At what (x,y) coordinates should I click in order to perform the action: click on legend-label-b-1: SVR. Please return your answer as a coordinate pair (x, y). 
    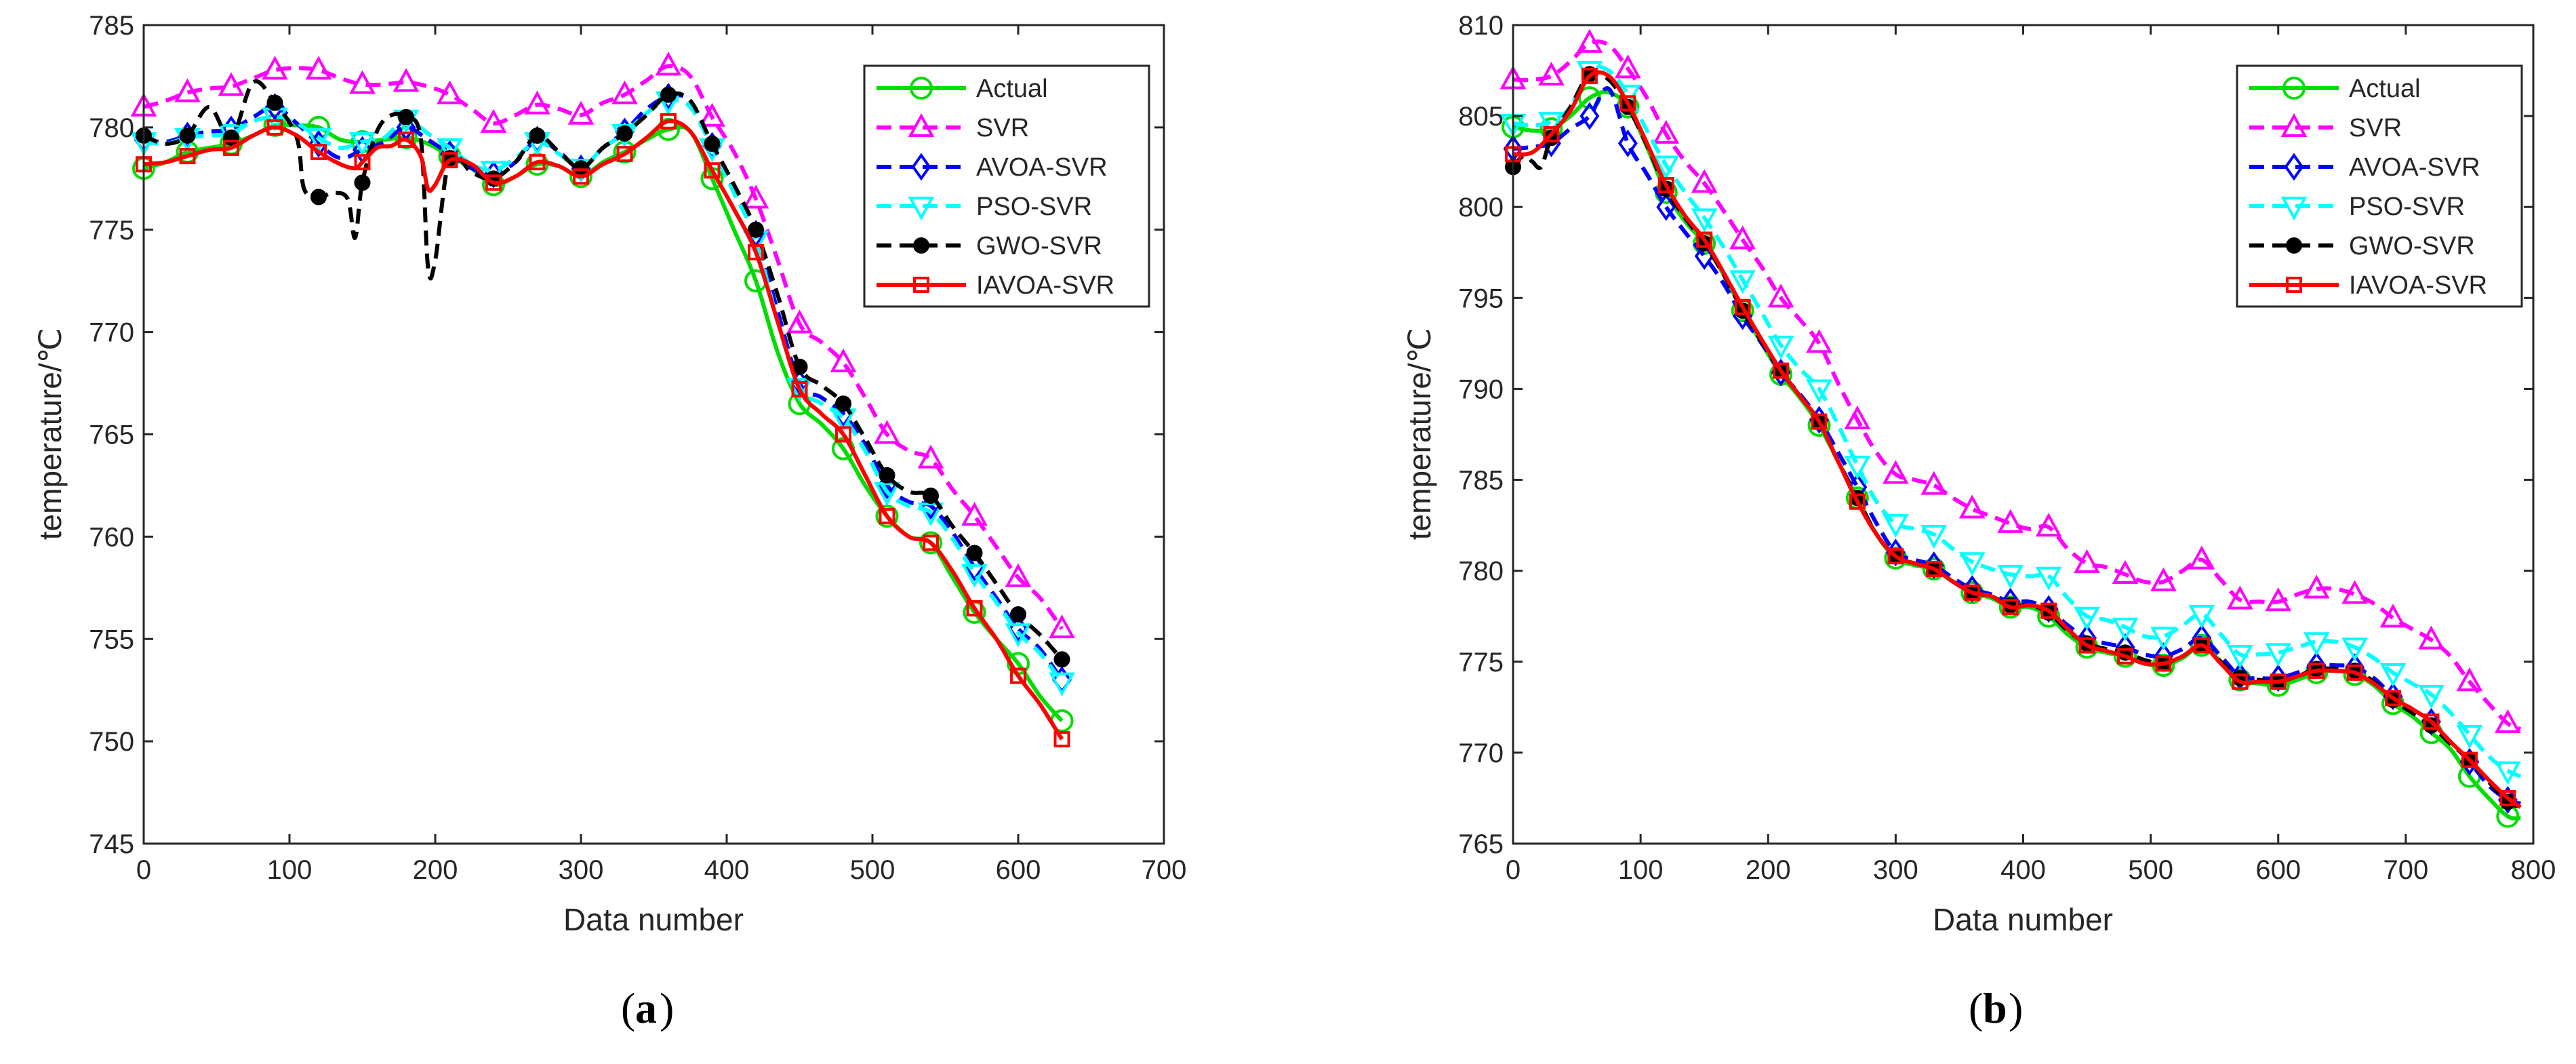
    Looking at the image, I should click on (2375, 128).